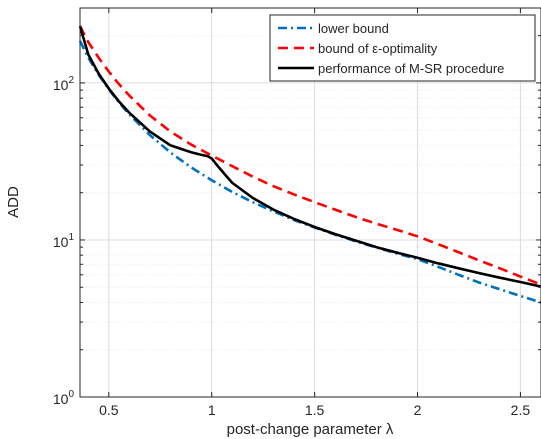 Image resolution: width=541 pixels, height=439 pixels. I want to click on x-tick-label: 1, so click(212, 410).